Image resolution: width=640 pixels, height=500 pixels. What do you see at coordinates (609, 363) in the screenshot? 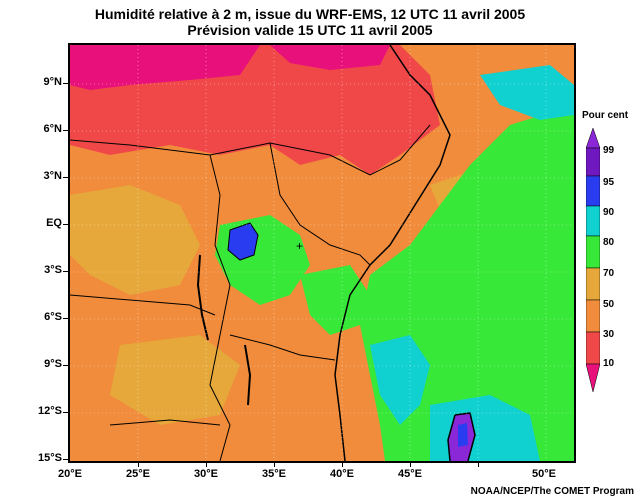
I see `legend-label-10: 10` at bounding box center [609, 363].